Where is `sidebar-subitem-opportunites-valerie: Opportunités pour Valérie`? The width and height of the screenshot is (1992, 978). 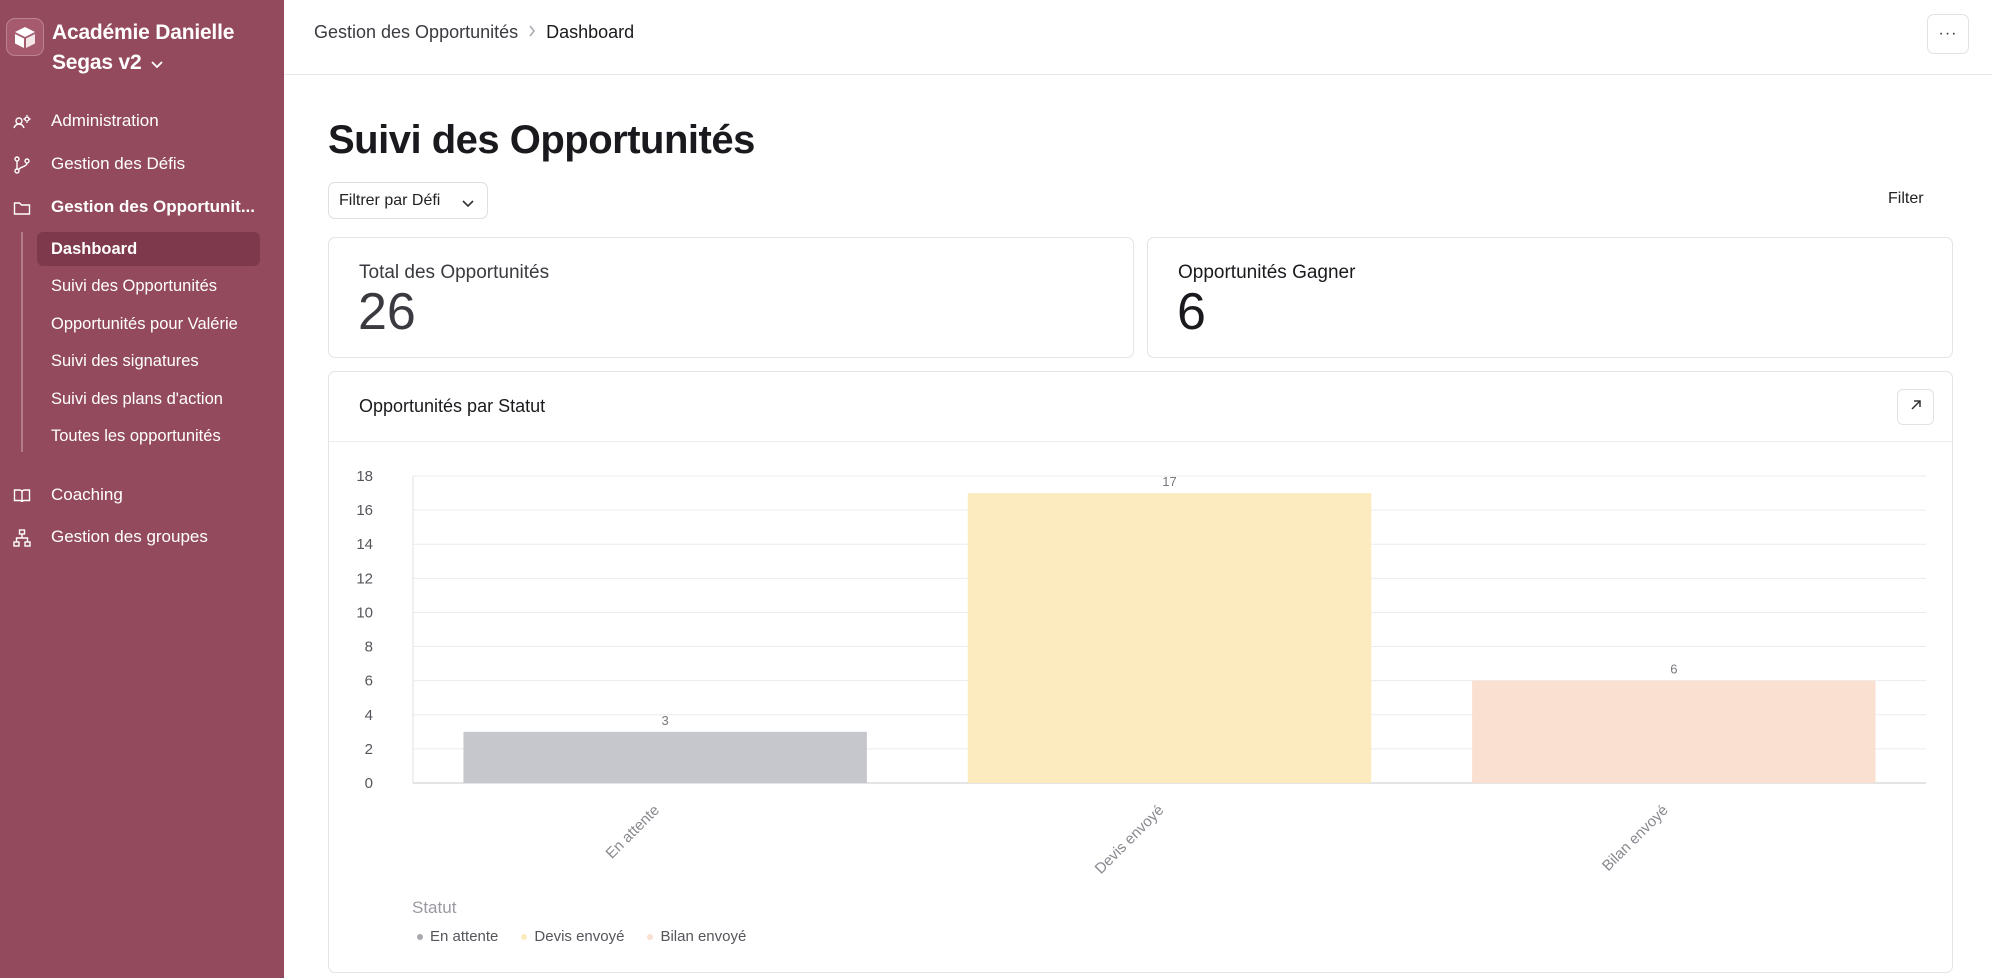 sidebar-subitem-opportunites-valerie: Opportunités pour Valérie is located at coordinates (144, 323).